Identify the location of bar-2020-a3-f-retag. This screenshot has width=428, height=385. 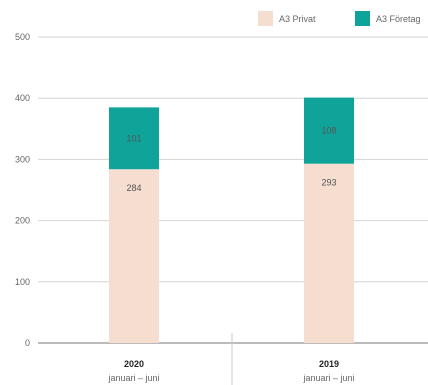
(134, 138).